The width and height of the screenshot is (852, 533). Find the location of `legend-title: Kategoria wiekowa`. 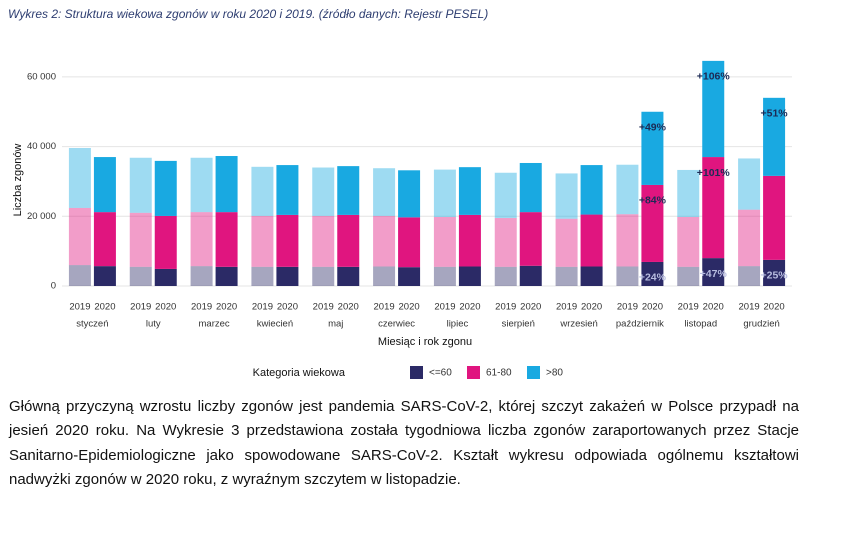

legend-title: Kategoria wiekowa is located at coordinates (299, 373).